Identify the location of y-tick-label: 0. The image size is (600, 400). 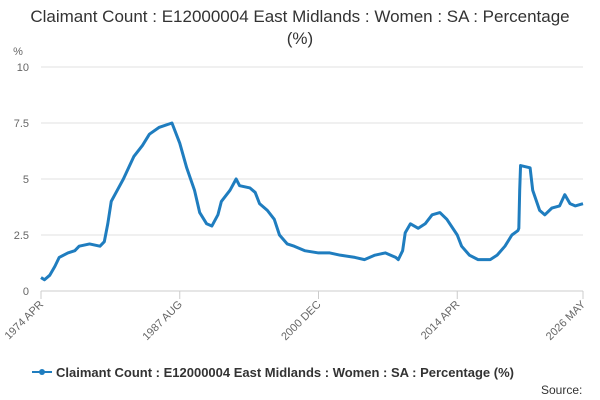
(26, 292).